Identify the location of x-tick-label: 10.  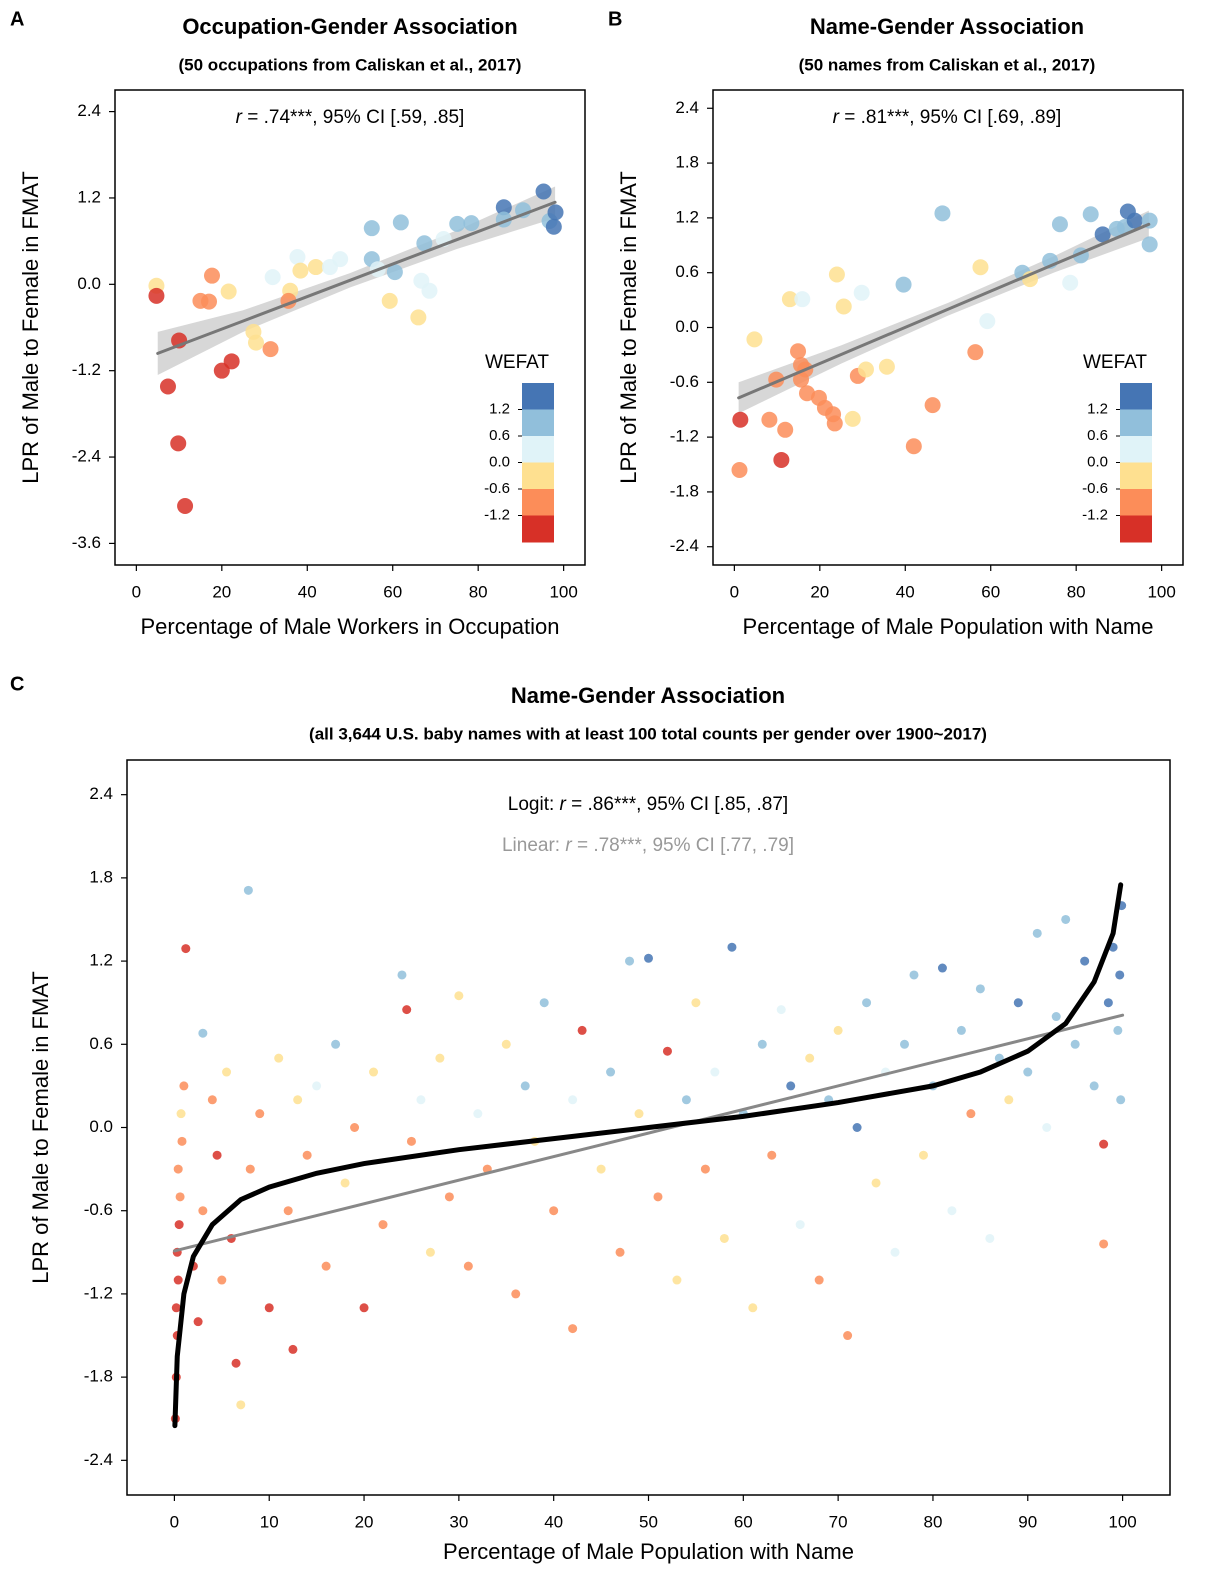
(269, 1521).